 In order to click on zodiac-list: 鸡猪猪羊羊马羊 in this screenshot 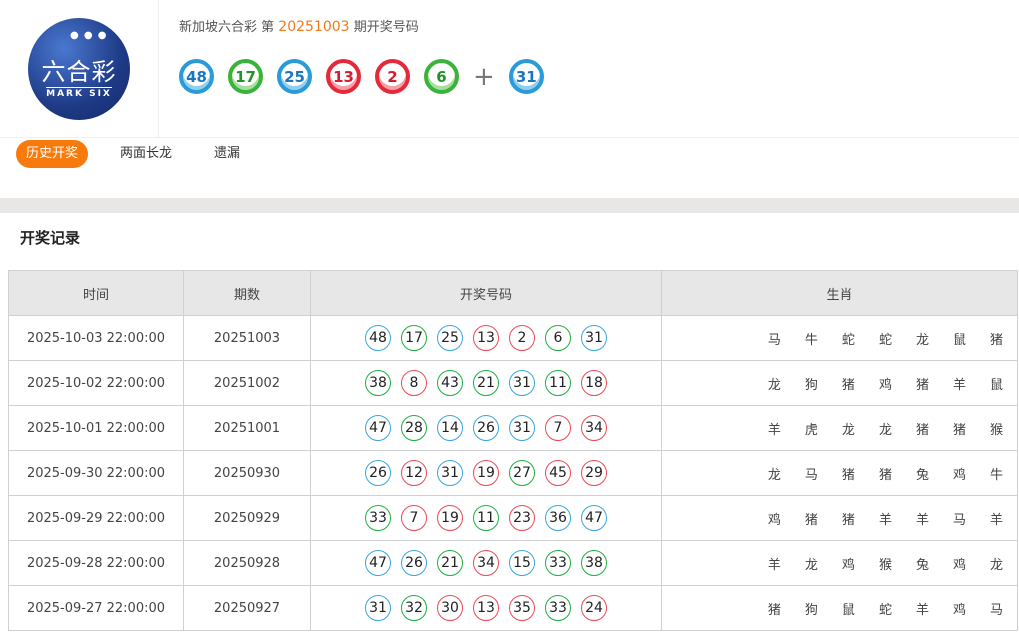, I will do `click(839, 518)`.